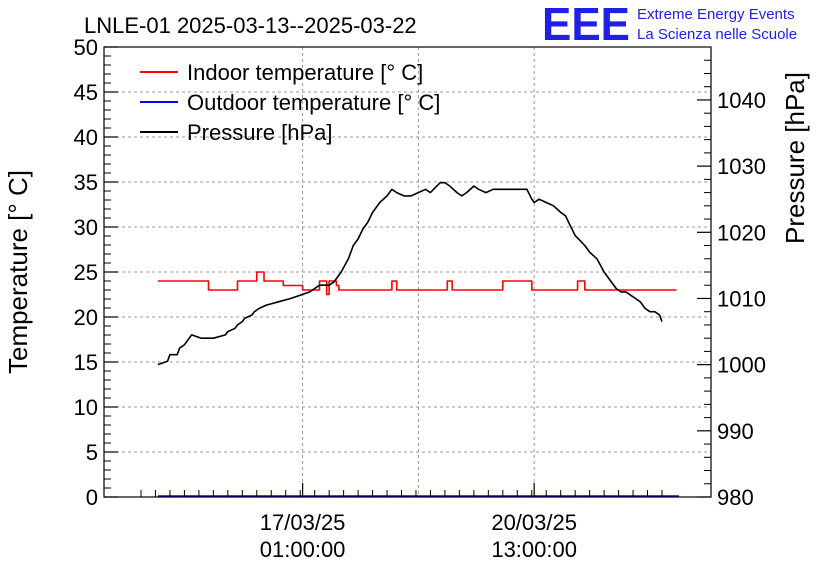  Describe the element at coordinates (534, 522) in the screenshot. I see `x-tick-label-date: 20/03/25` at that location.